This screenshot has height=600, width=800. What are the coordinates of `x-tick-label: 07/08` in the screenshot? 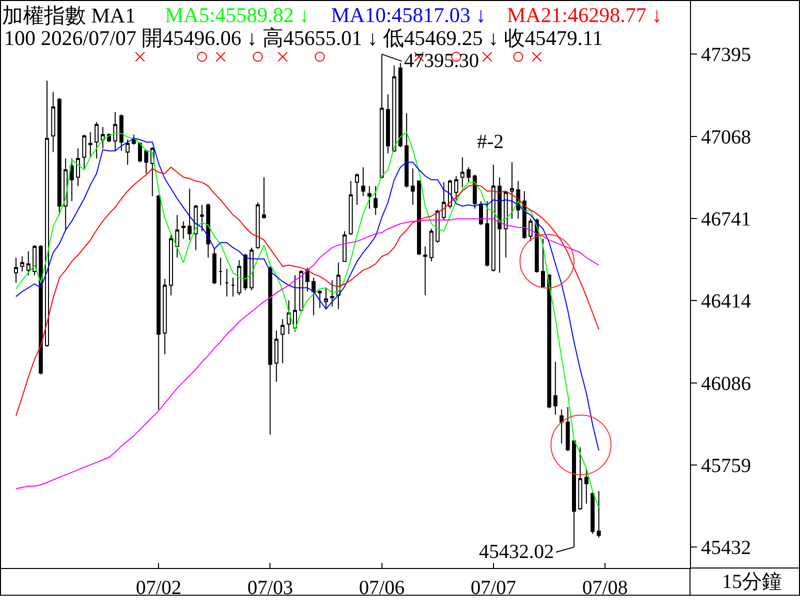 It's located at (605, 588).